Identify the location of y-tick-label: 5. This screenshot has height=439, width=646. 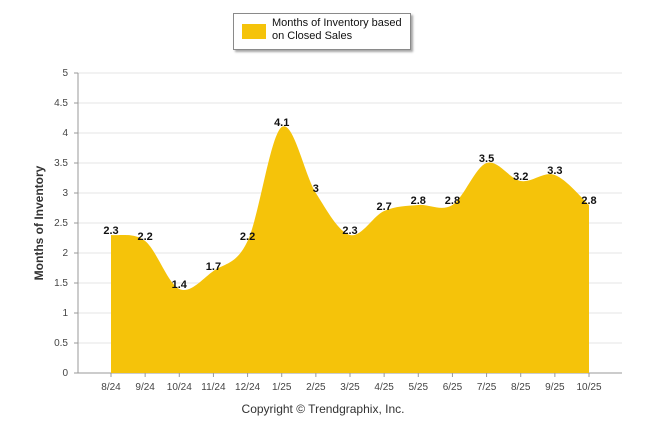
(65, 73).